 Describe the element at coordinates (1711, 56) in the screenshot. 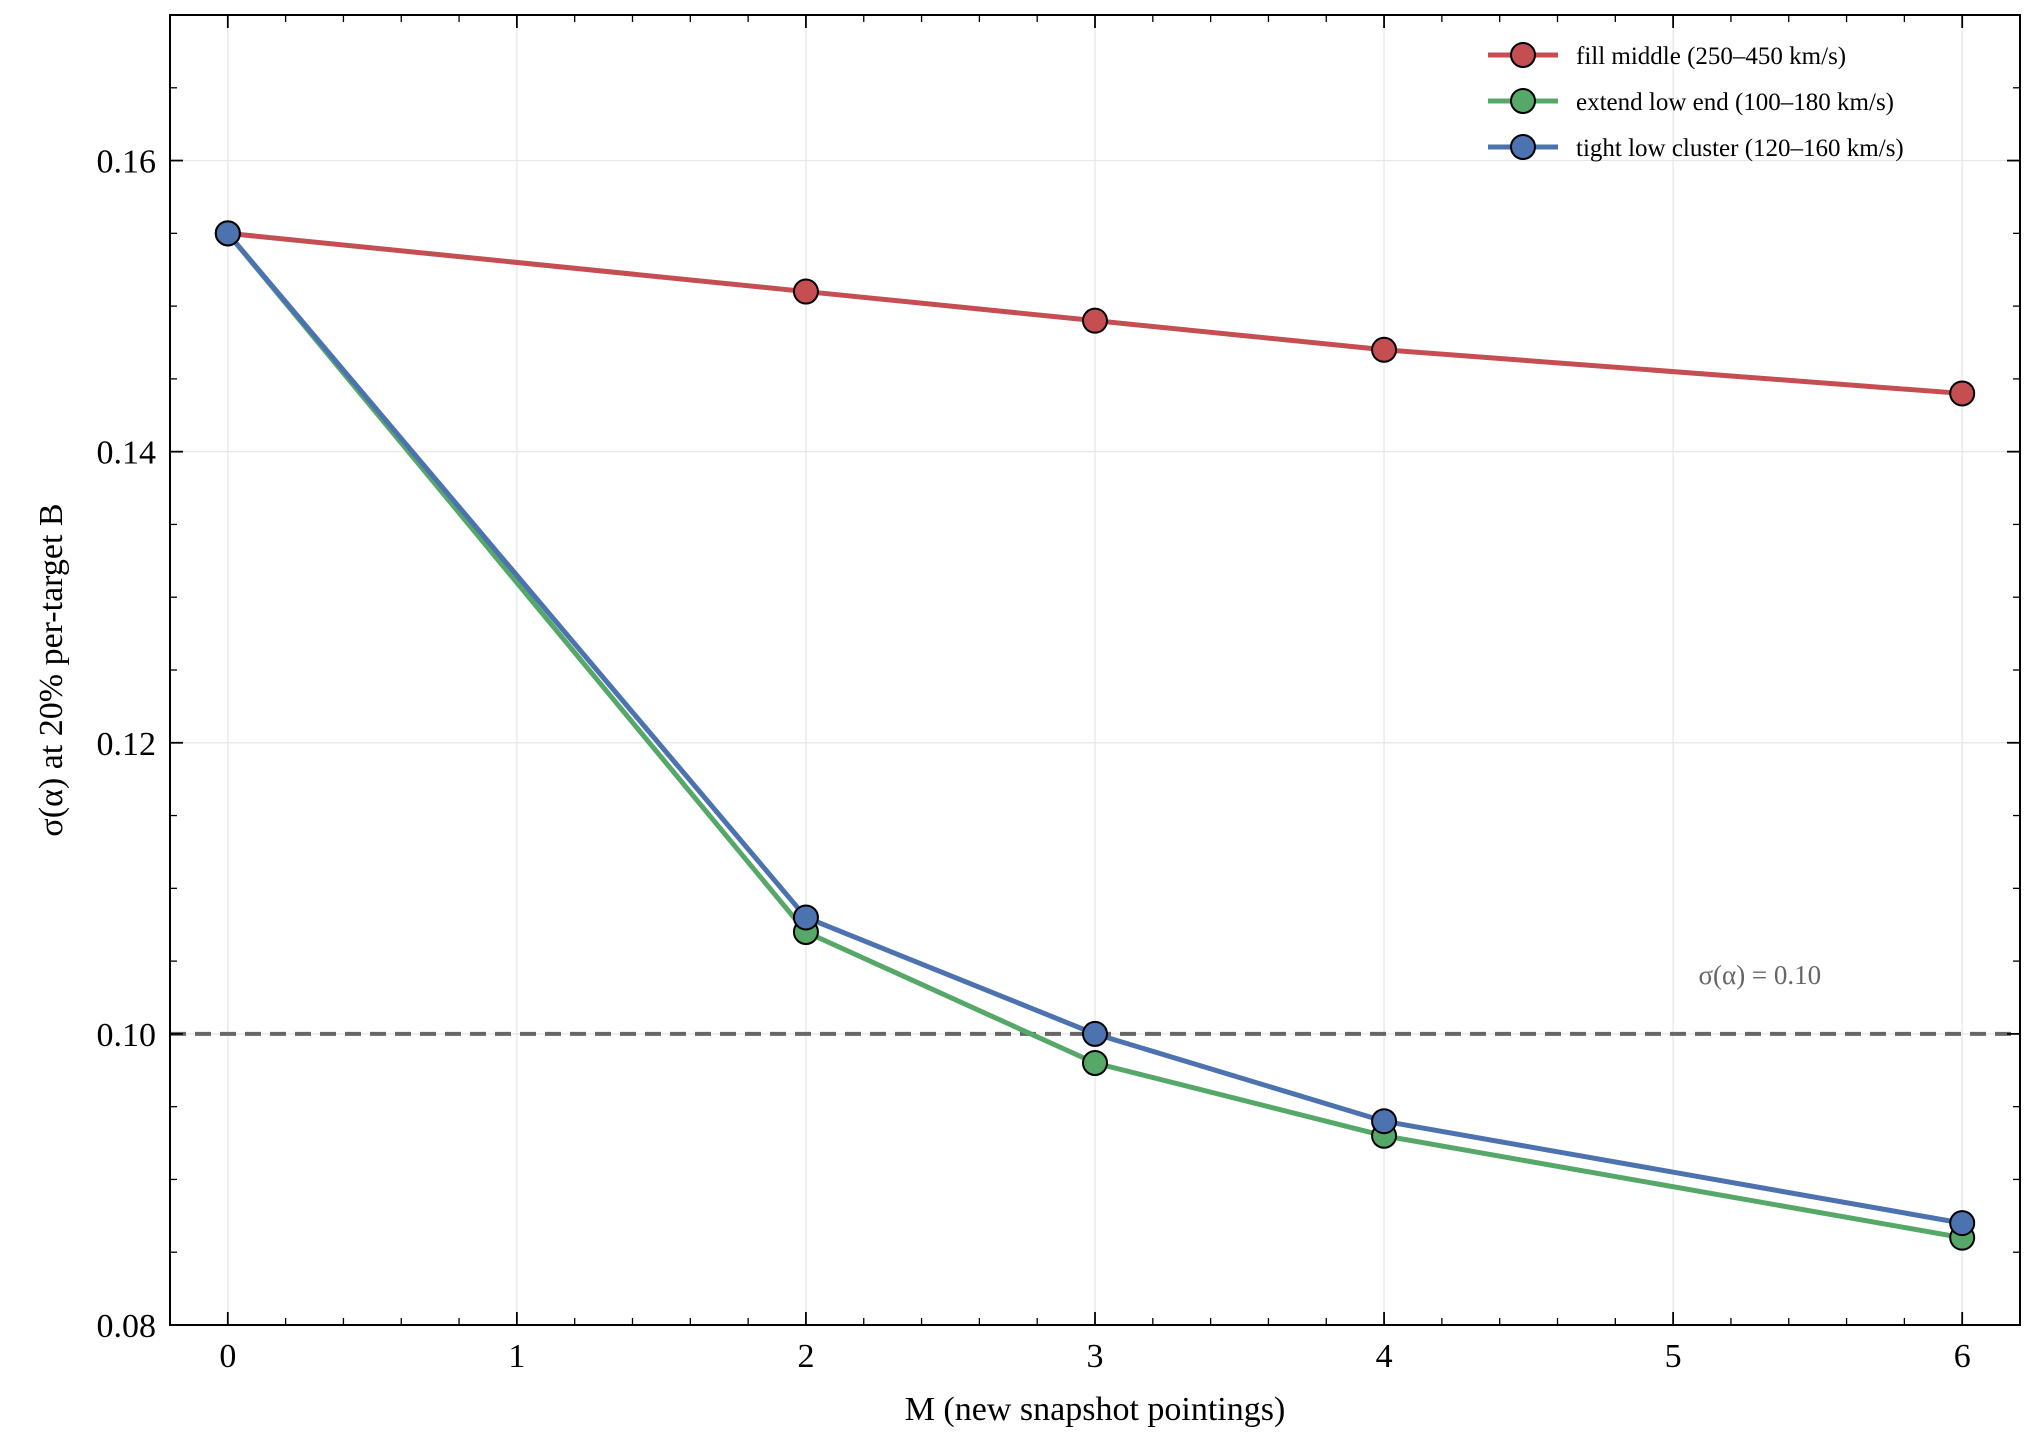

I see `legend-label: fill middle (250–450 km/s)` at that location.